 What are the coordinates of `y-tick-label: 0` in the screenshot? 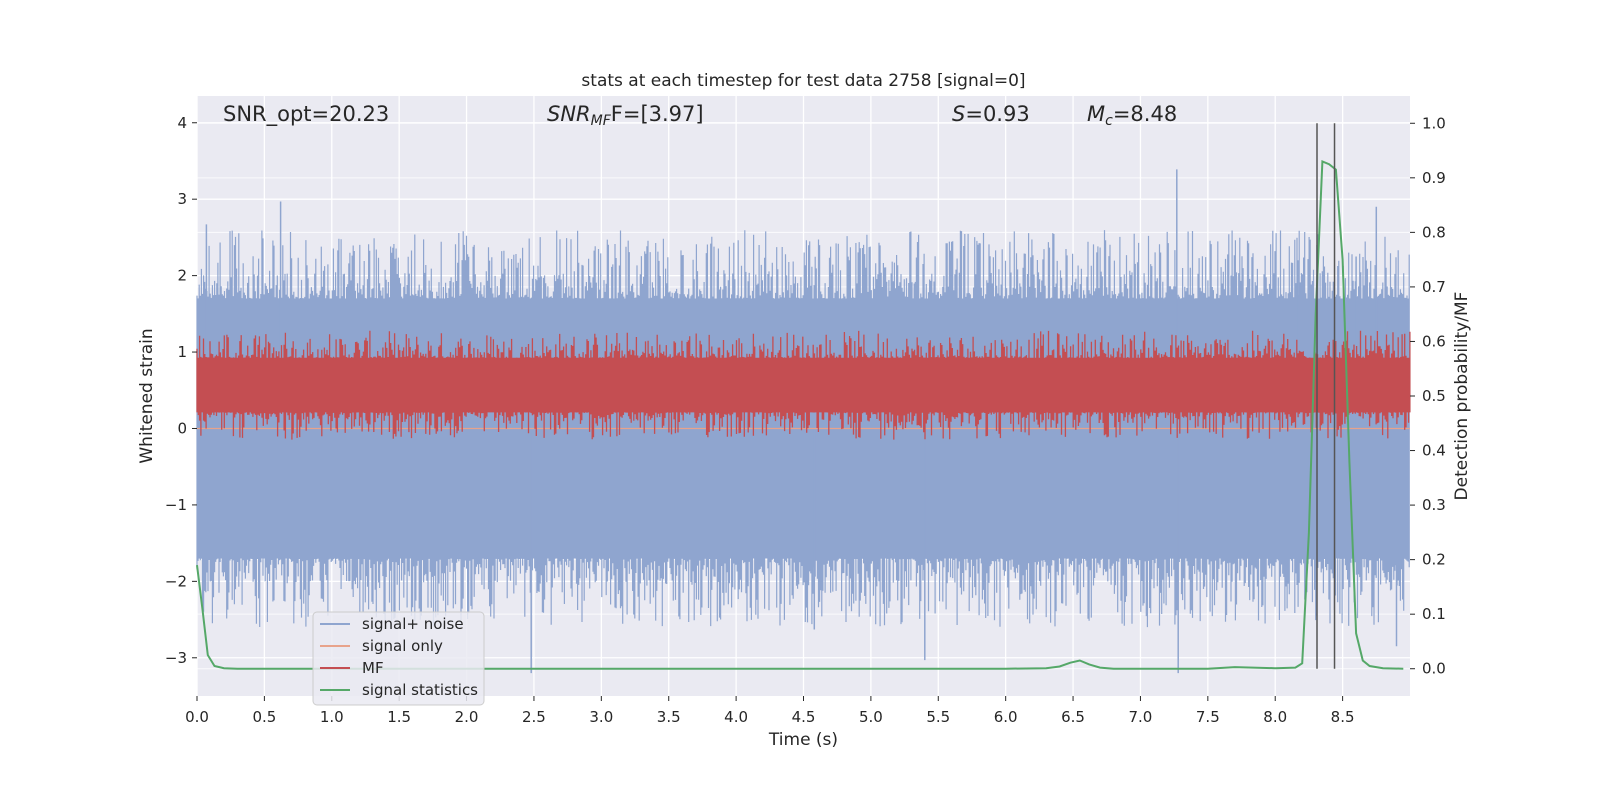 It's located at (182, 428).